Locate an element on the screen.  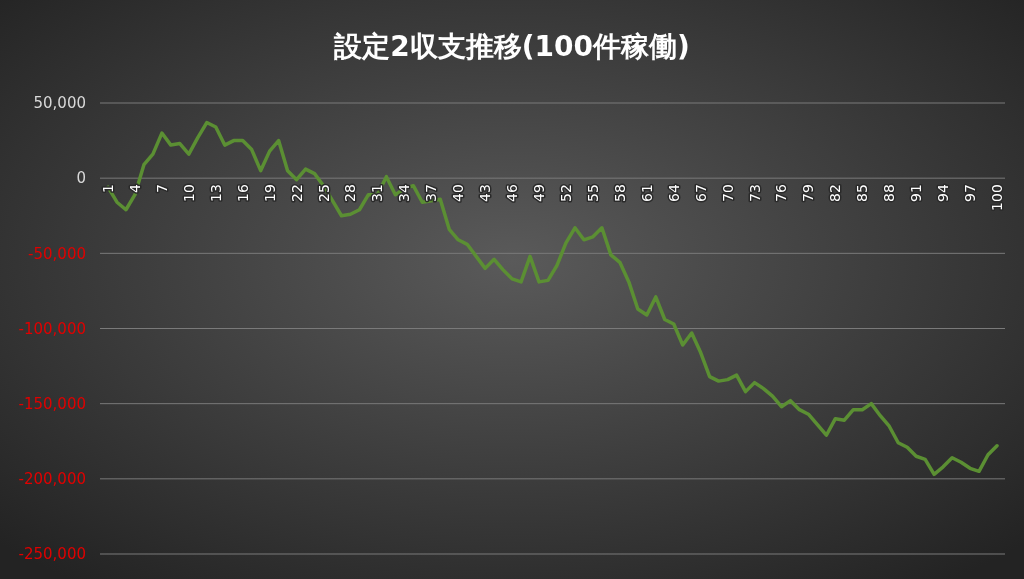
x-tick-label: 52 is located at coordinates (565, 193).